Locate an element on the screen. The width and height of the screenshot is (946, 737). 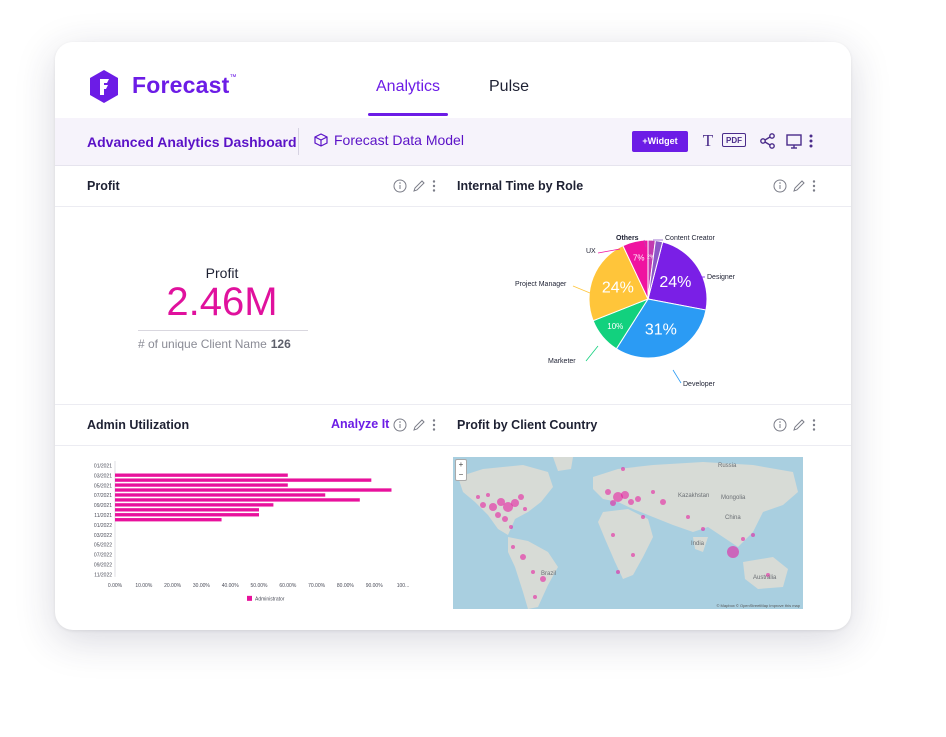
bar-x-tick-label: 60.00% is located at coordinates (288, 586).